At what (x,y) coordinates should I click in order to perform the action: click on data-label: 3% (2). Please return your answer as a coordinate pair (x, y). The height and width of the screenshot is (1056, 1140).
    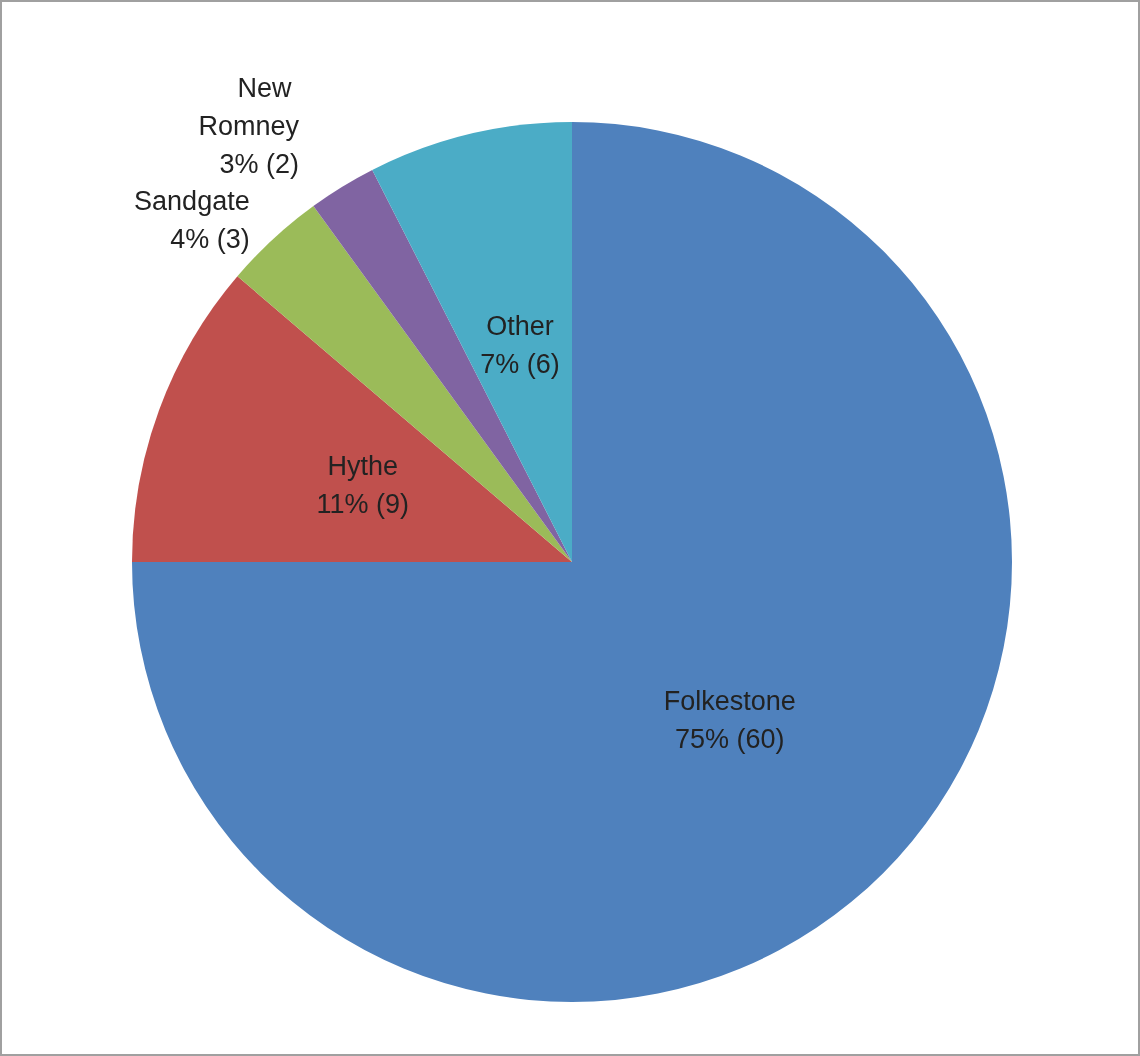
    Looking at the image, I should click on (259, 164).